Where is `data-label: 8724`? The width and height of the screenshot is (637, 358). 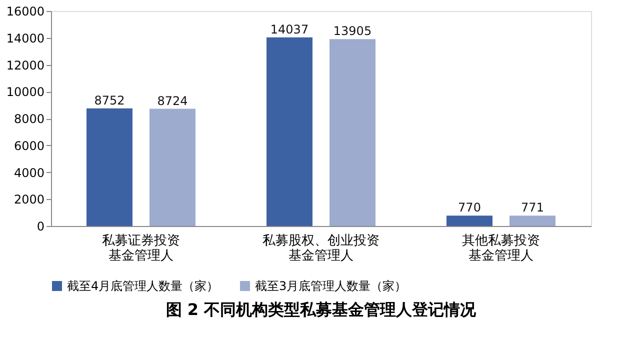 data-label: 8724 is located at coordinates (172, 101).